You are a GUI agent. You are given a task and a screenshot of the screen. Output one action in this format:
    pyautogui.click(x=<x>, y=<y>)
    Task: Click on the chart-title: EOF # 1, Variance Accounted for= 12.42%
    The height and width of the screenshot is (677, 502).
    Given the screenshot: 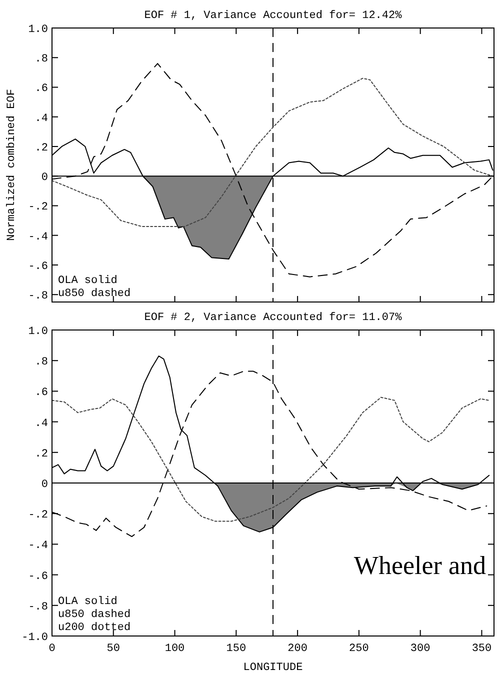 What is the action you would take?
    pyautogui.click(x=273, y=16)
    